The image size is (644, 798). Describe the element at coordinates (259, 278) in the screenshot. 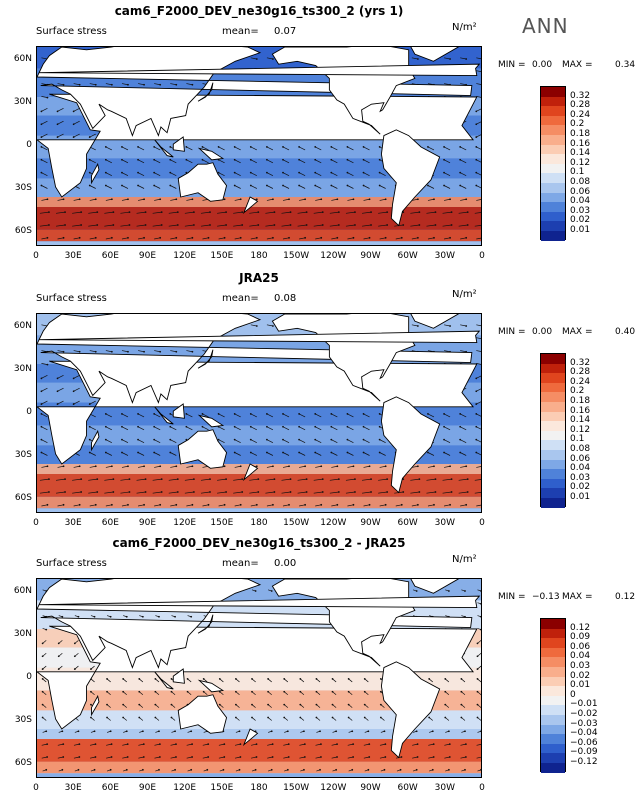

I see `panel-title: JRA25` at that location.